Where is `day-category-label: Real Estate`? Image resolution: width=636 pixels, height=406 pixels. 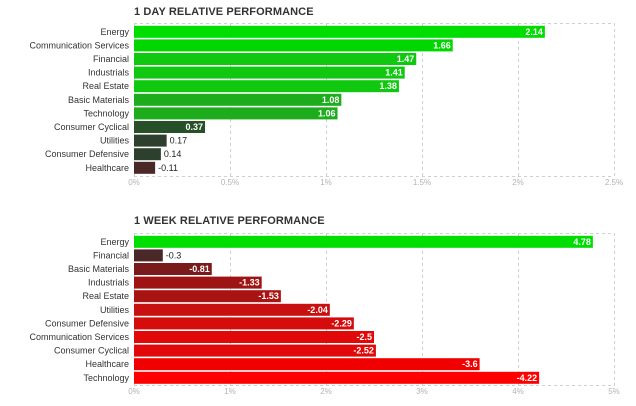
day-category-label: Real Estate is located at coordinates (105, 86).